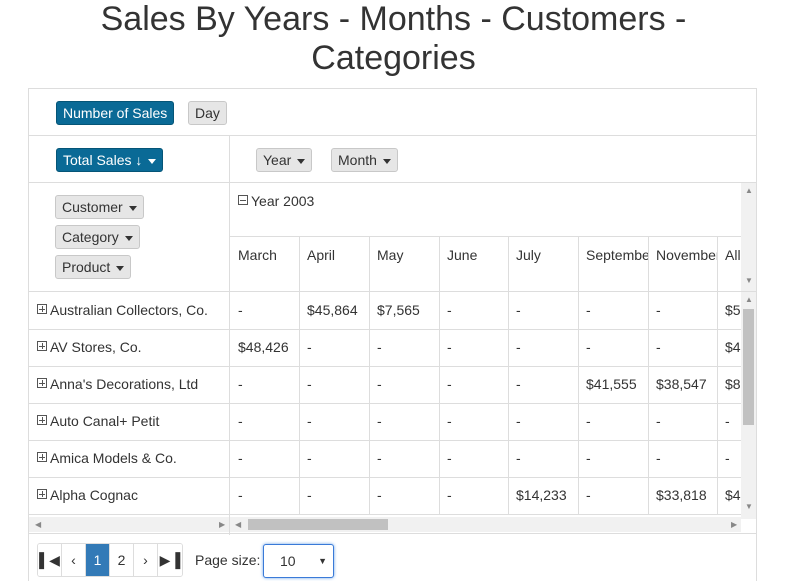  Describe the element at coordinates (170, 560) in the screenshot. I see `last-page-button: ▶▐` at that location.